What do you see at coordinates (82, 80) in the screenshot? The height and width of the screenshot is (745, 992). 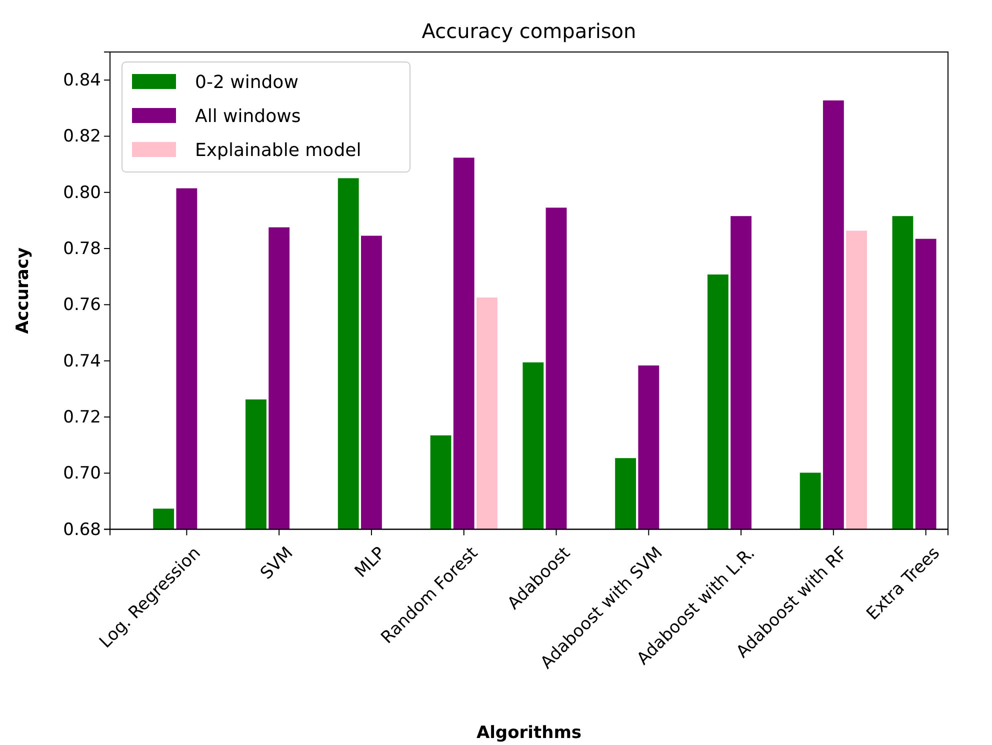 I see `y-tick-label: 0.84` at bounding box center [82, 80].